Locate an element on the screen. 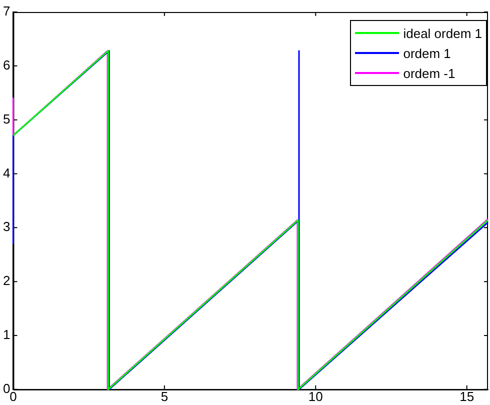 This screenshot has width=490, height=405. x-tick-label: 5 is located at coordinates (164, 396).